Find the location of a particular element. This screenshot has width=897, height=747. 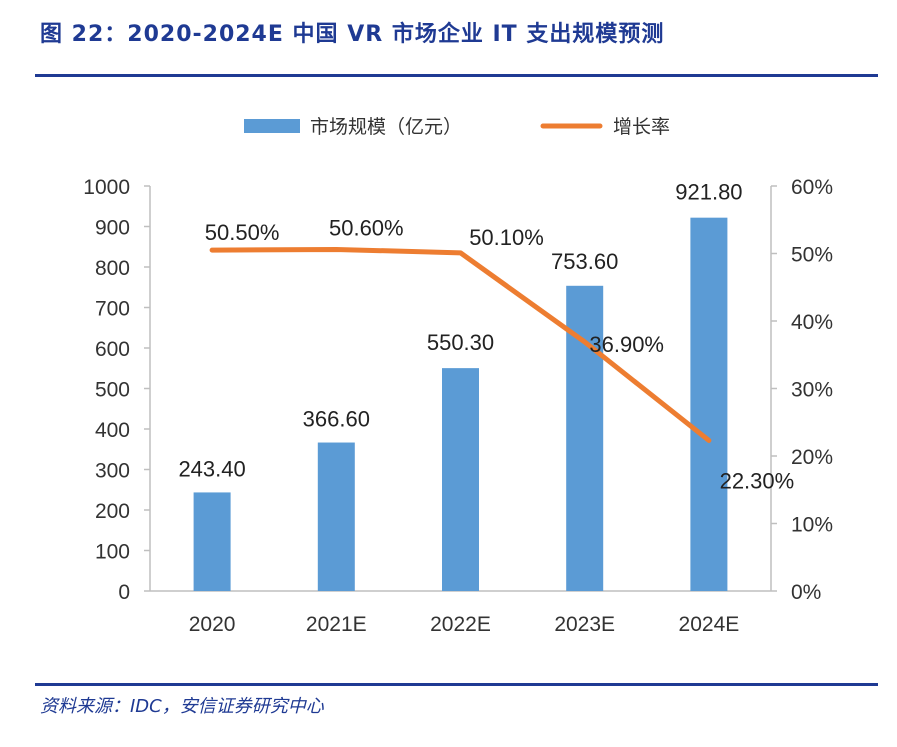

legend-bar-swatch is located at coordinates (272, 126).